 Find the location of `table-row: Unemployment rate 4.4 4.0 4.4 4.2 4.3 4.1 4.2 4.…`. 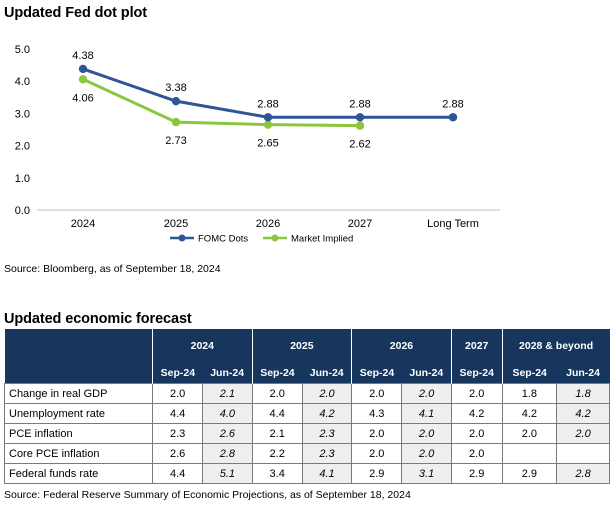

table-row: Unemployment rate 4.4 4.0 4.4 4.2 4.3 4.1 4.2 4.… is located at coordinates (307, 413).